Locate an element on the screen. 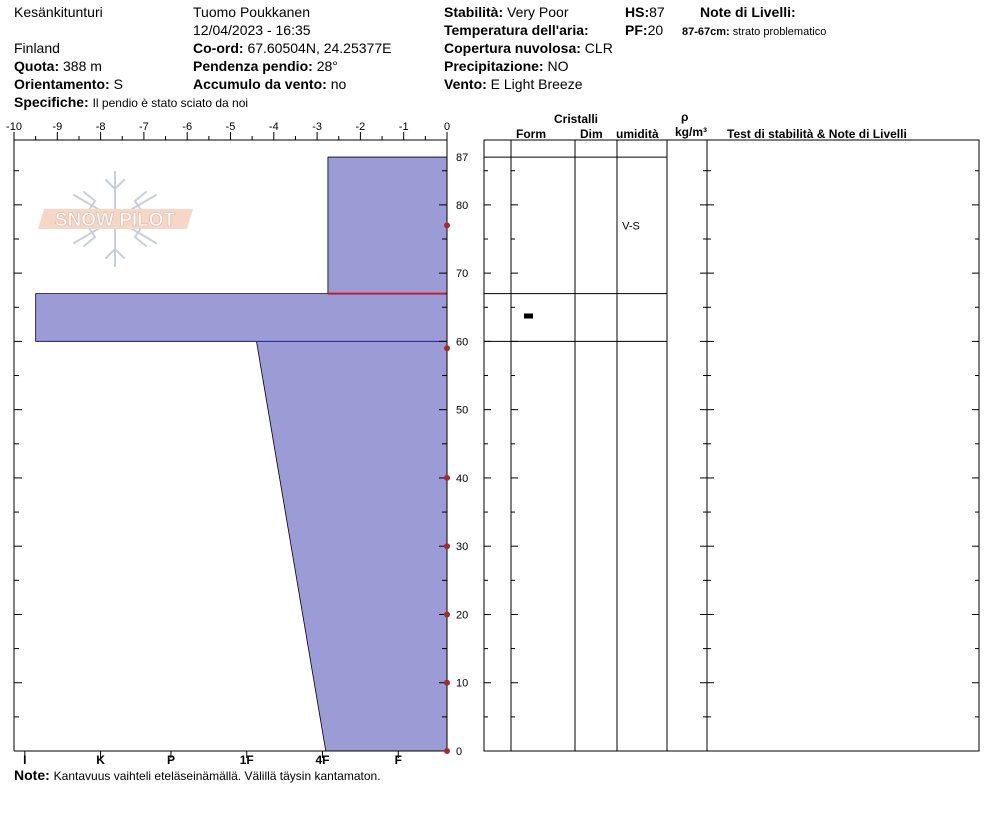 Image resolution: width=994 pixels, height=840 pixels. pf-row: PF:20 is located at coordinates (644, 30).